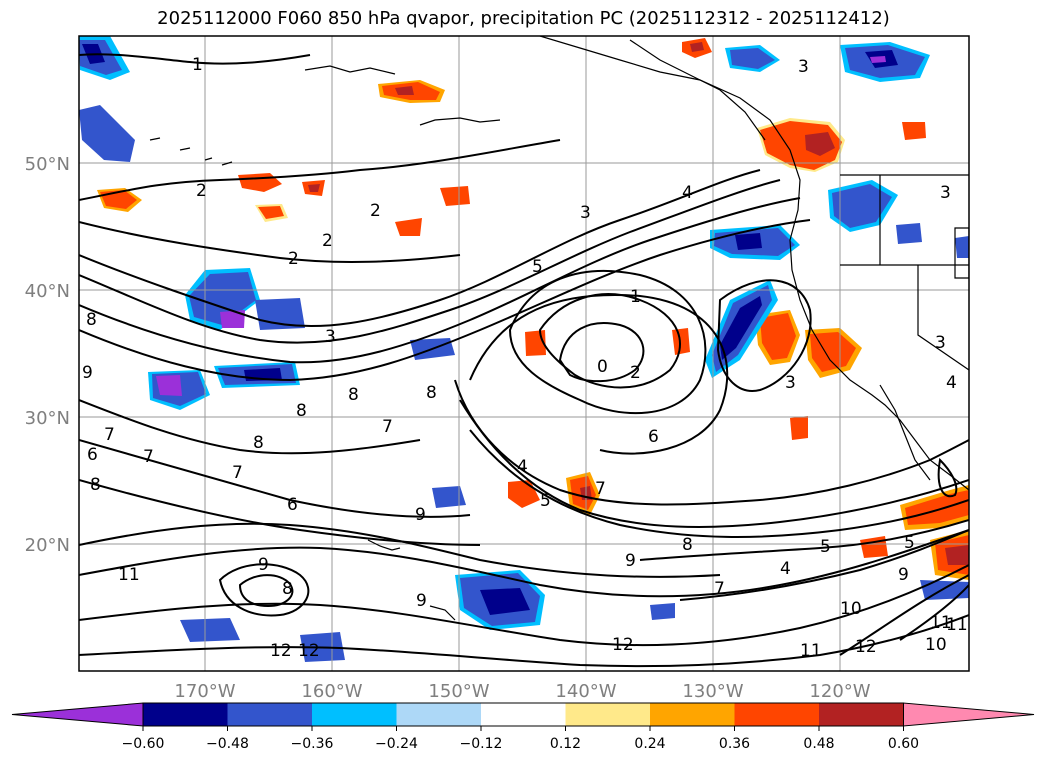 Image resolution: width=1047 pixels, height=765 pixels. Describe the element at coordinates (331, 691) in the screenshot. I see `lon-label: 160°W` at that location.